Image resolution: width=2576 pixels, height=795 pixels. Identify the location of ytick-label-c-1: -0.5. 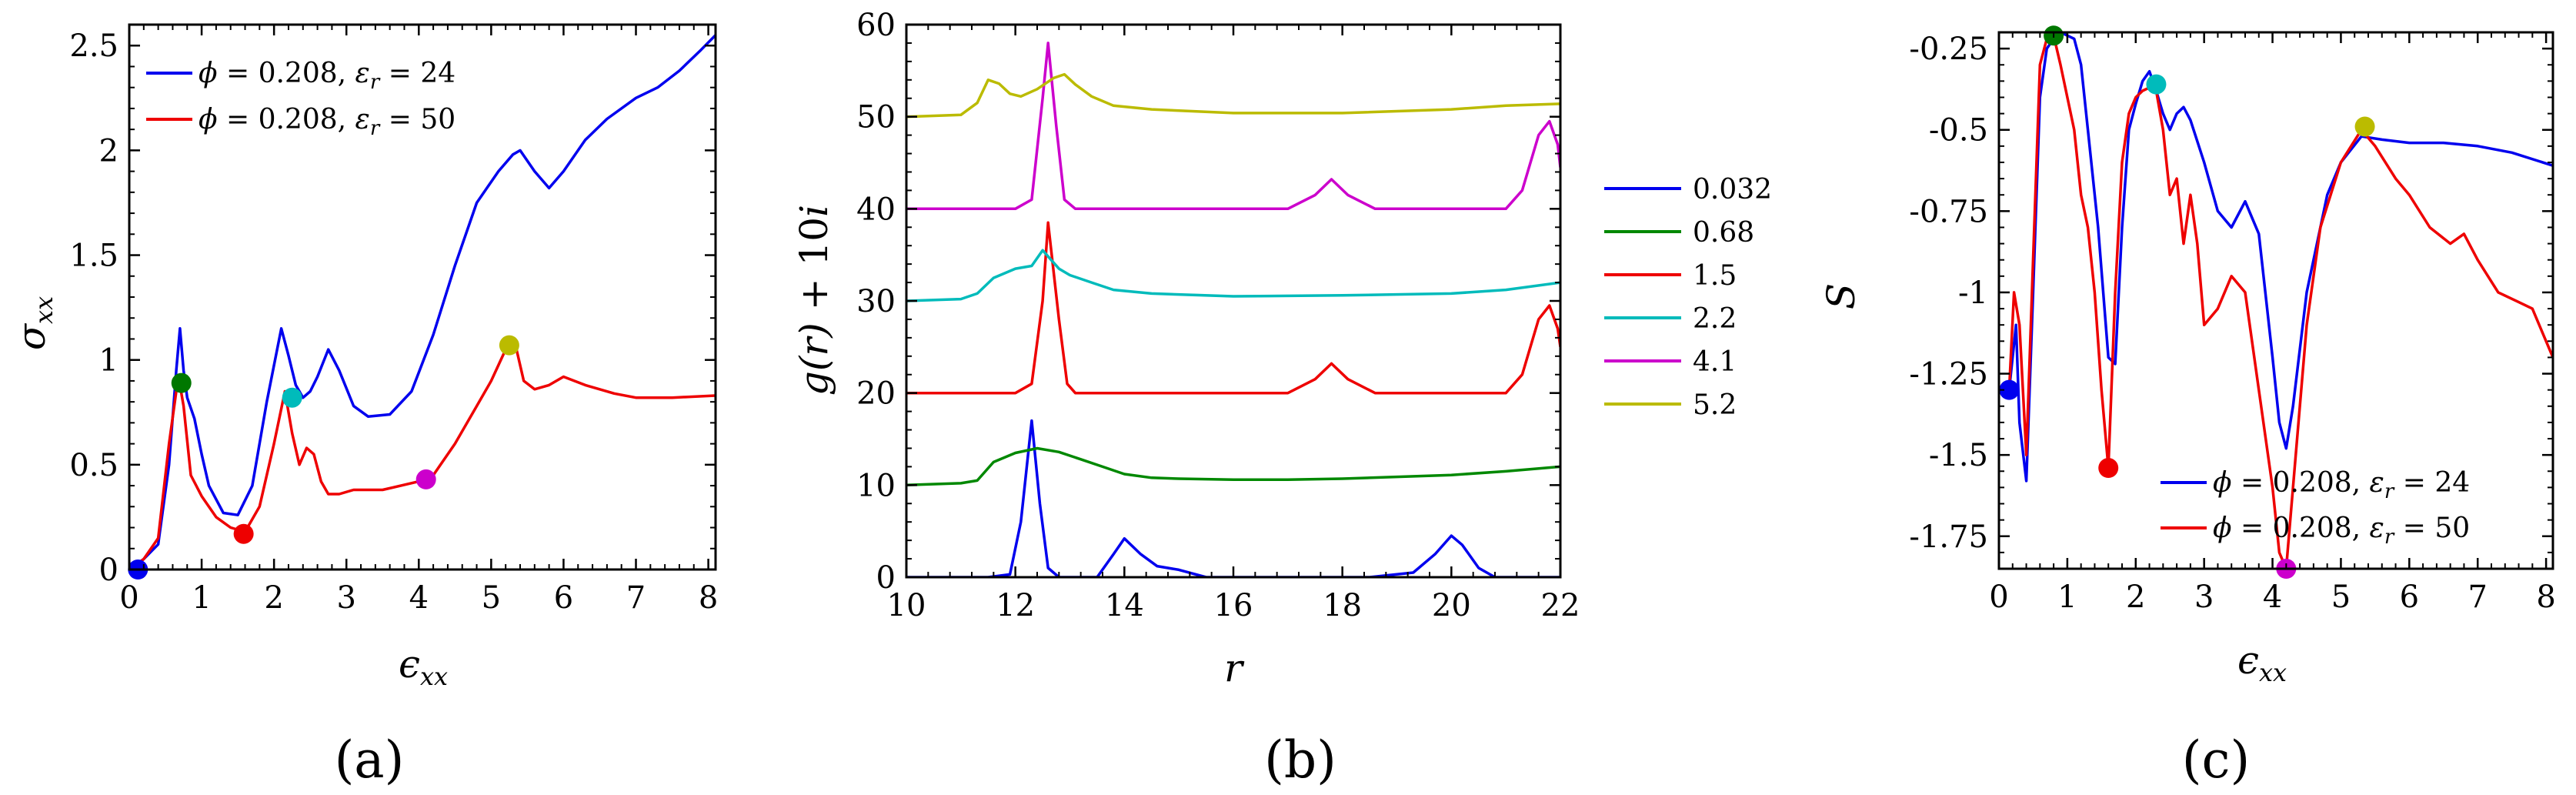
(1958, 131).